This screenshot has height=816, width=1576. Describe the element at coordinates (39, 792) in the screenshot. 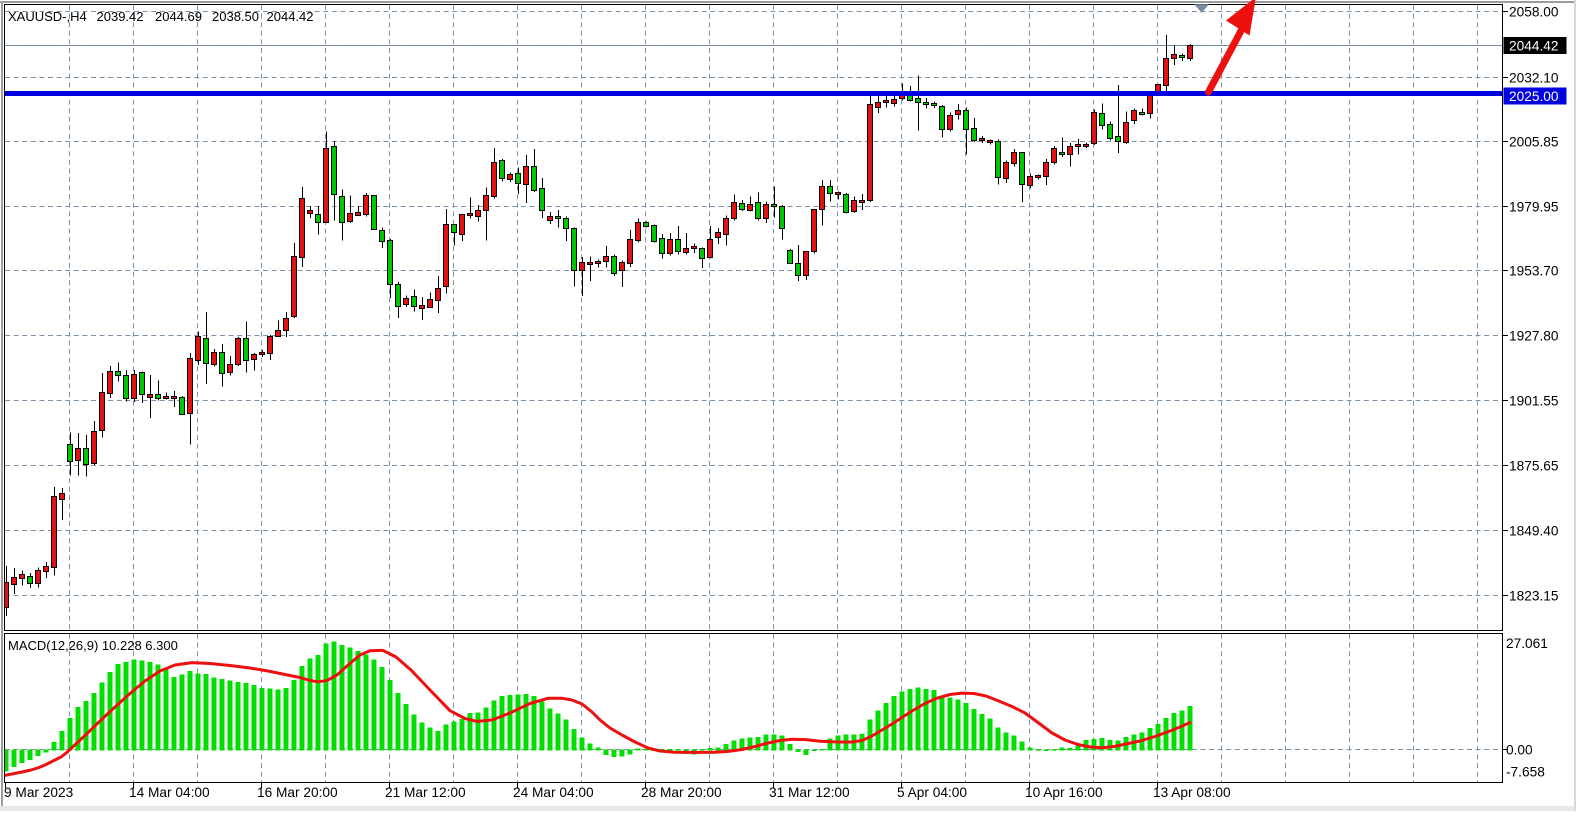

I see `svg-text: 9 Mar 2023` at that location.